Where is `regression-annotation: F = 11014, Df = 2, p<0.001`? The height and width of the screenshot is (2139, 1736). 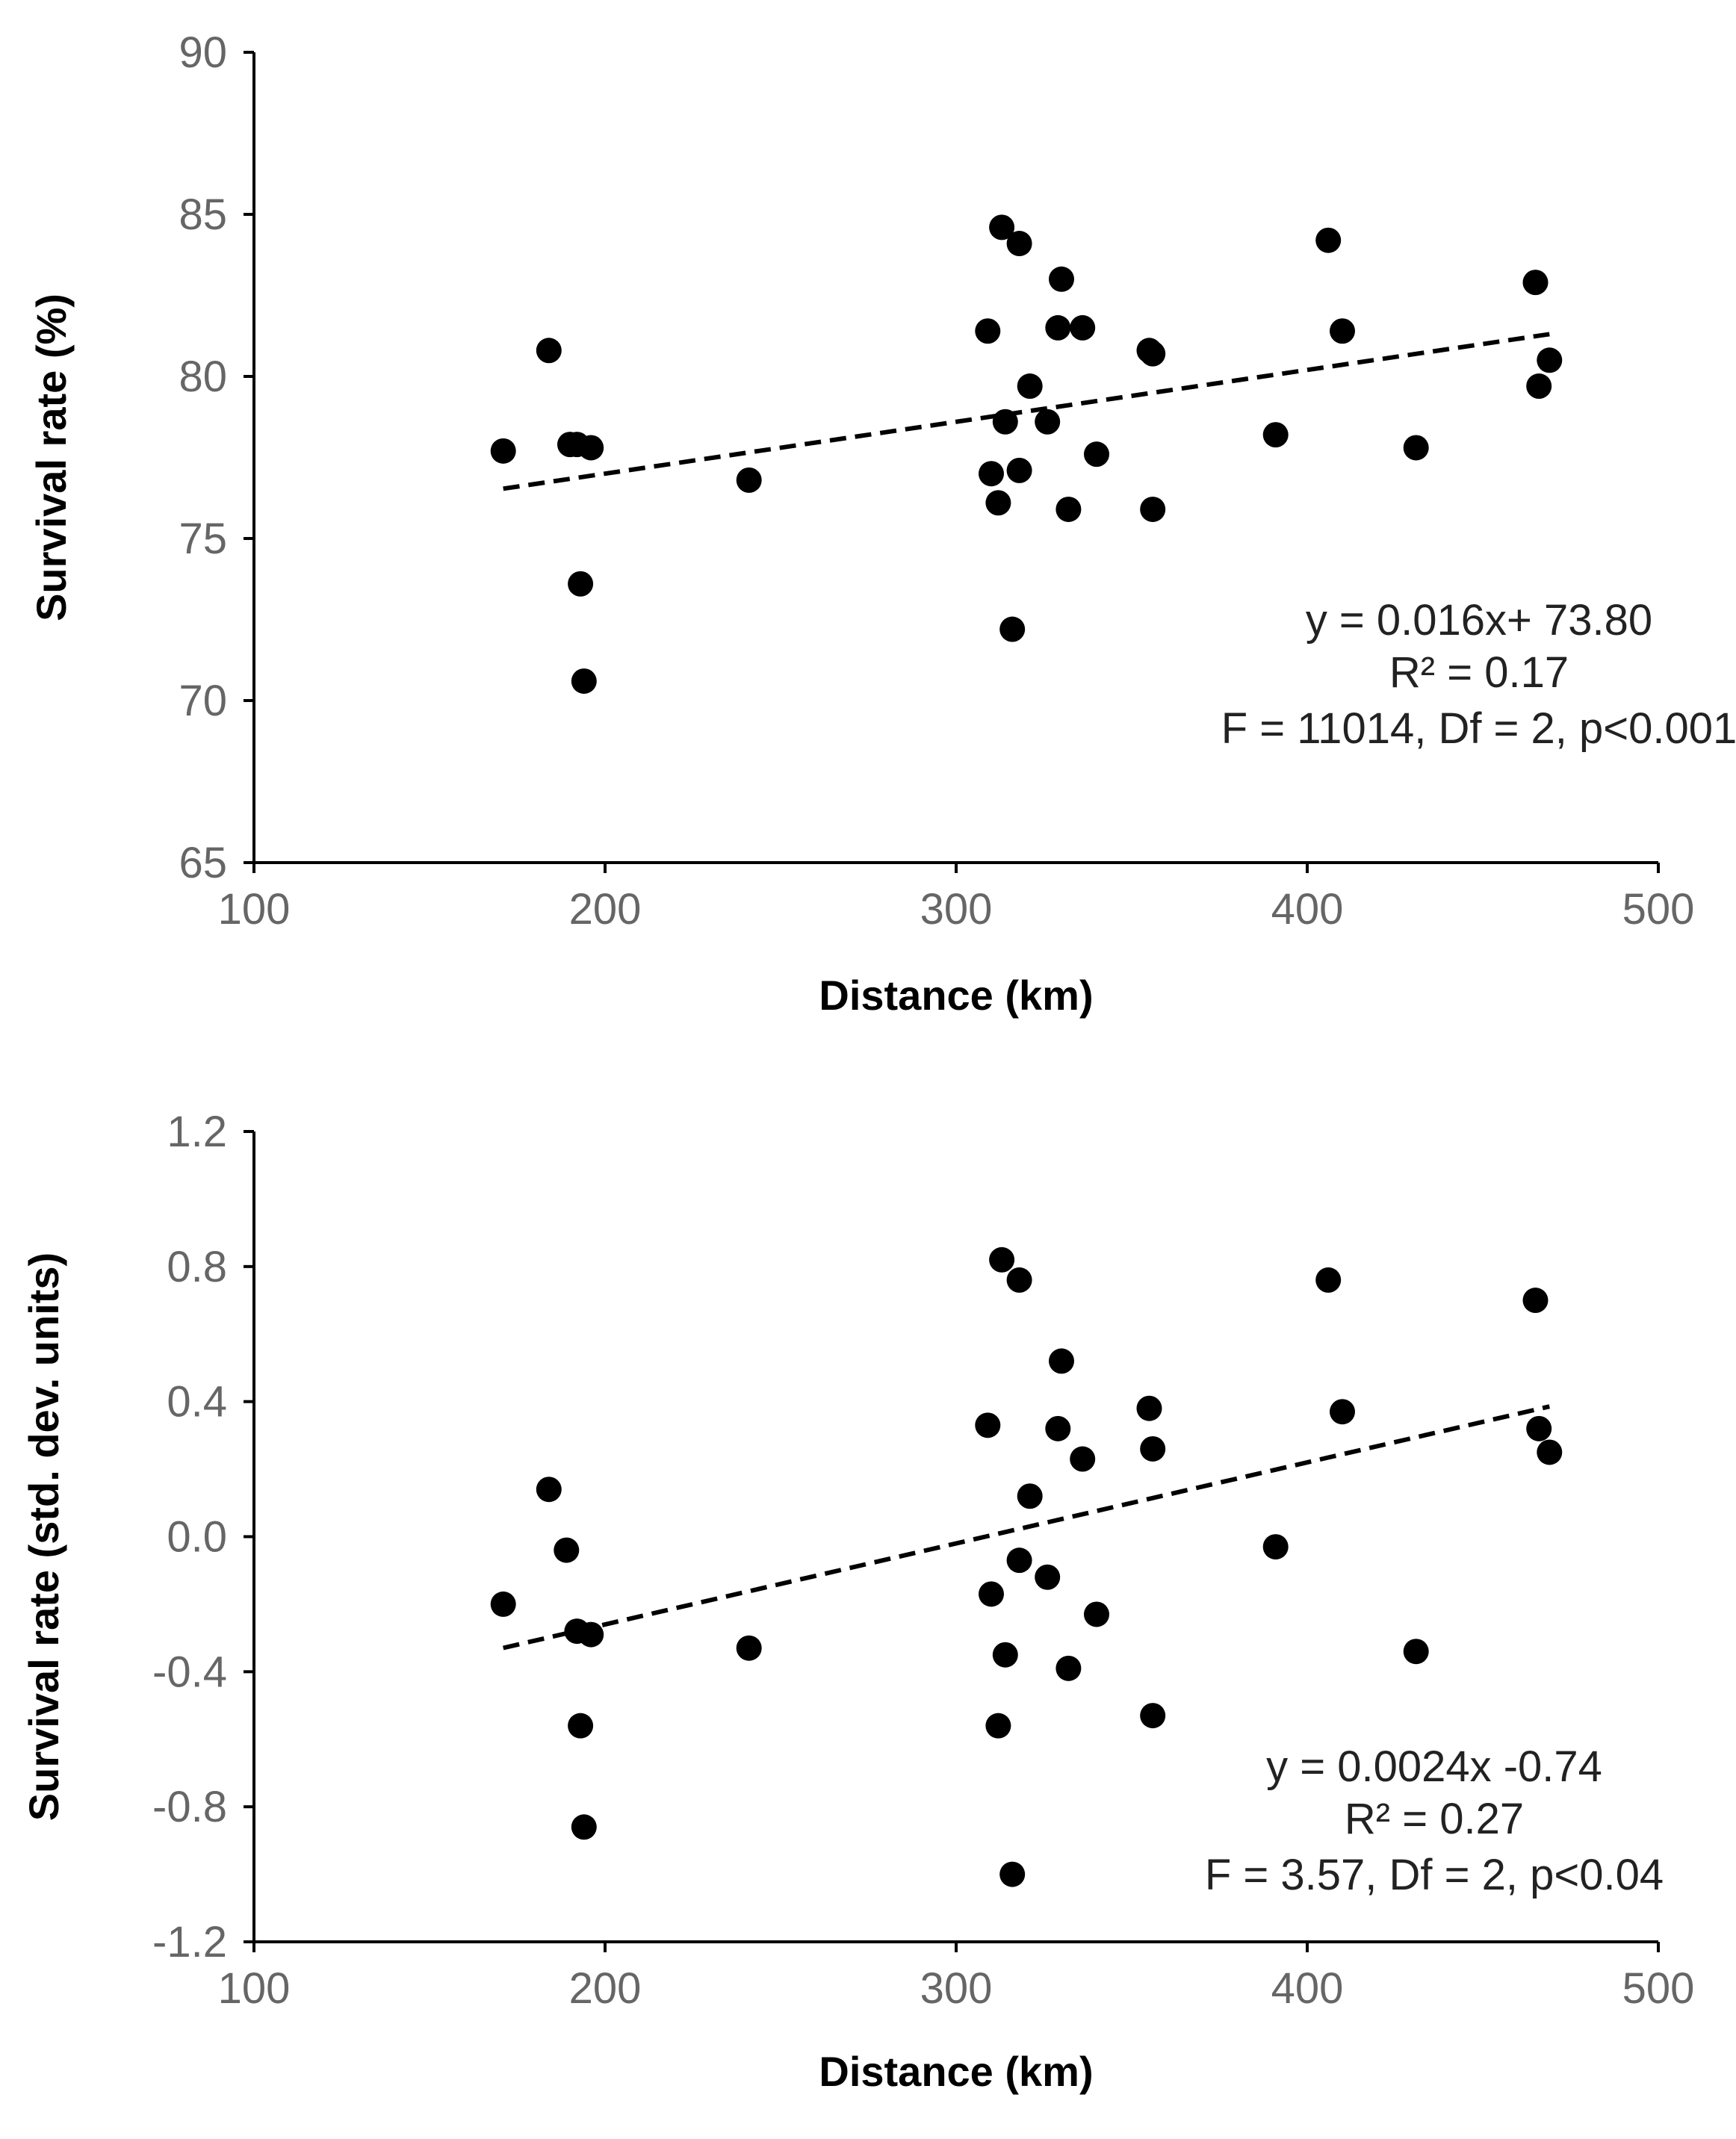 regression-annotation: F = 11014, Df = 2, p<0.001 is located at coordinates (1478, 728).